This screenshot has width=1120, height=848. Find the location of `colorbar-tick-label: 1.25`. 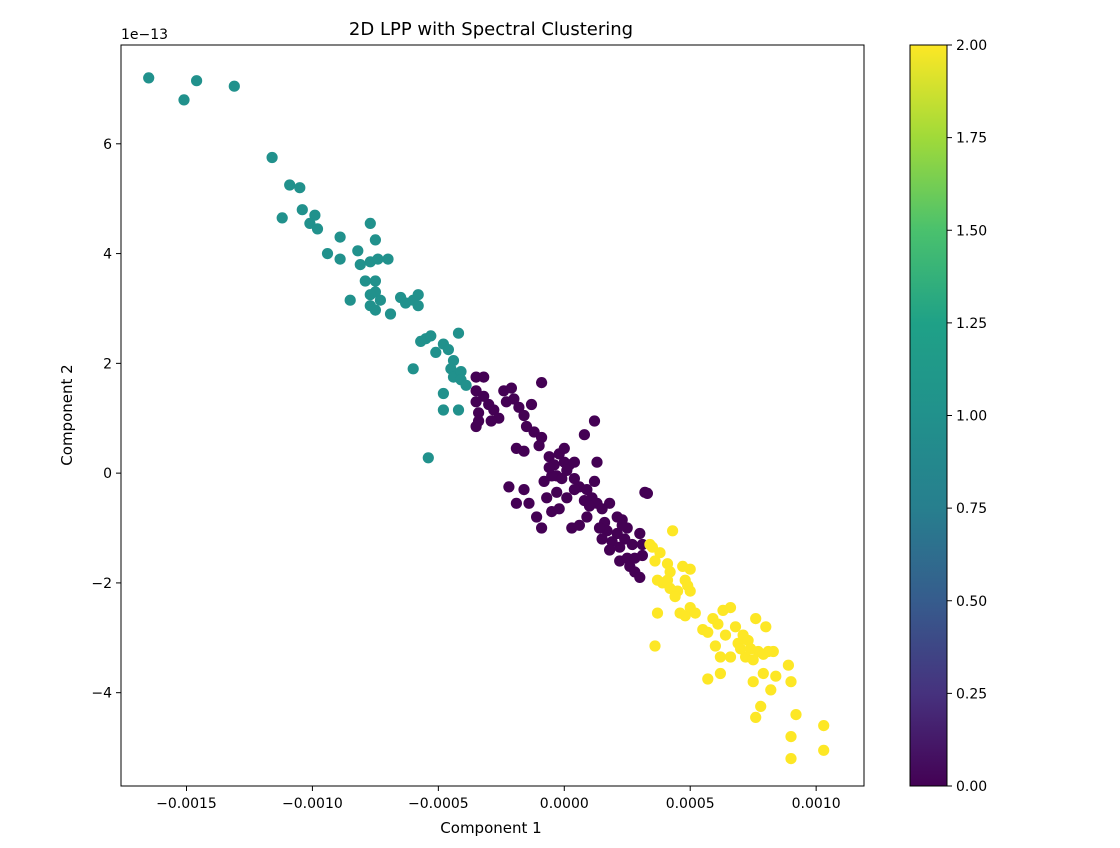

colorbar-tick-label: 1.25 is located at coordinates (971, 324).